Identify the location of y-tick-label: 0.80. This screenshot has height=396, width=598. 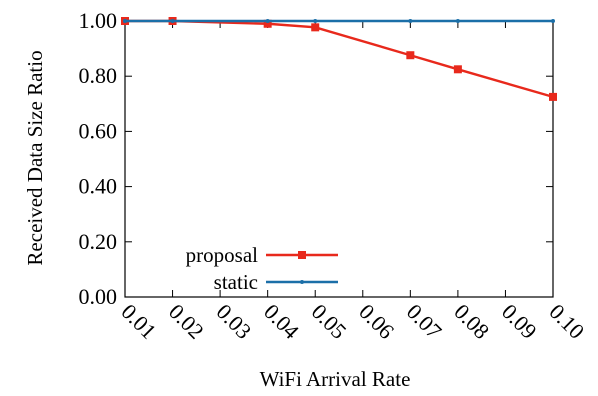
(98, 75).